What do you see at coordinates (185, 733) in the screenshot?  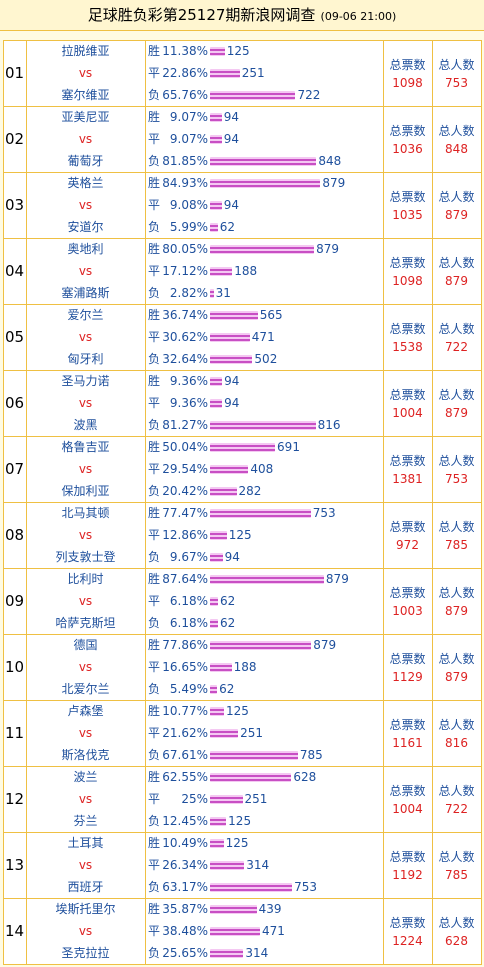 I see `outcome-percent: 21.62%` at bounding box center [185, 733].